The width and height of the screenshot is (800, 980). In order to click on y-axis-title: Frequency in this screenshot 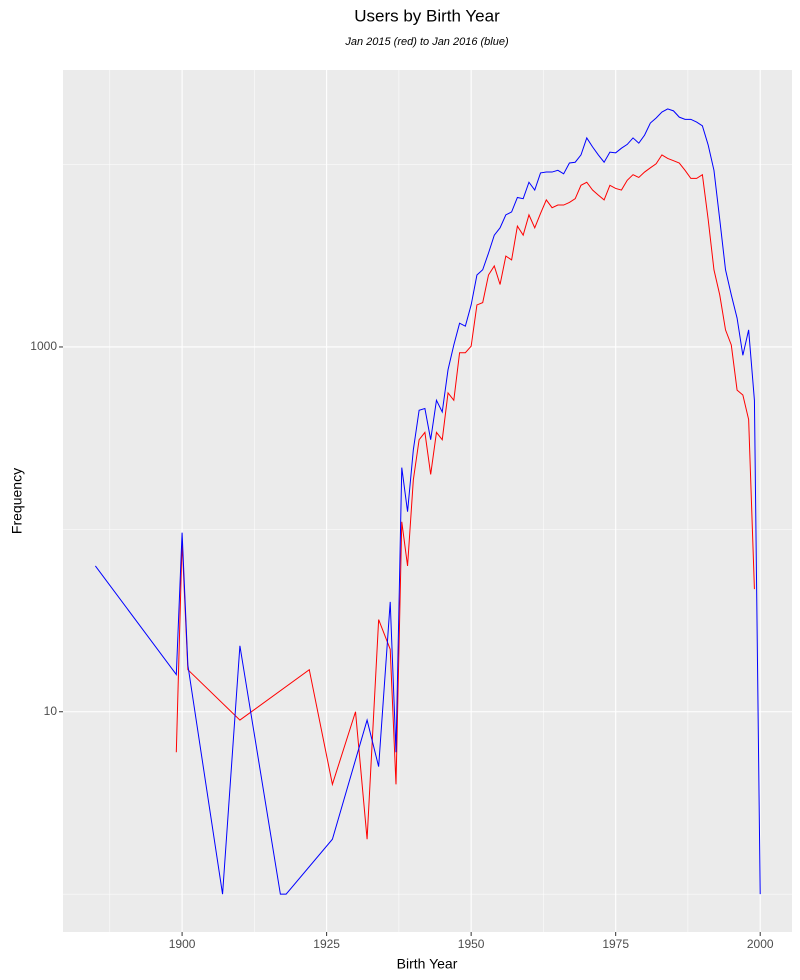, I will do `click(17, 501)`.